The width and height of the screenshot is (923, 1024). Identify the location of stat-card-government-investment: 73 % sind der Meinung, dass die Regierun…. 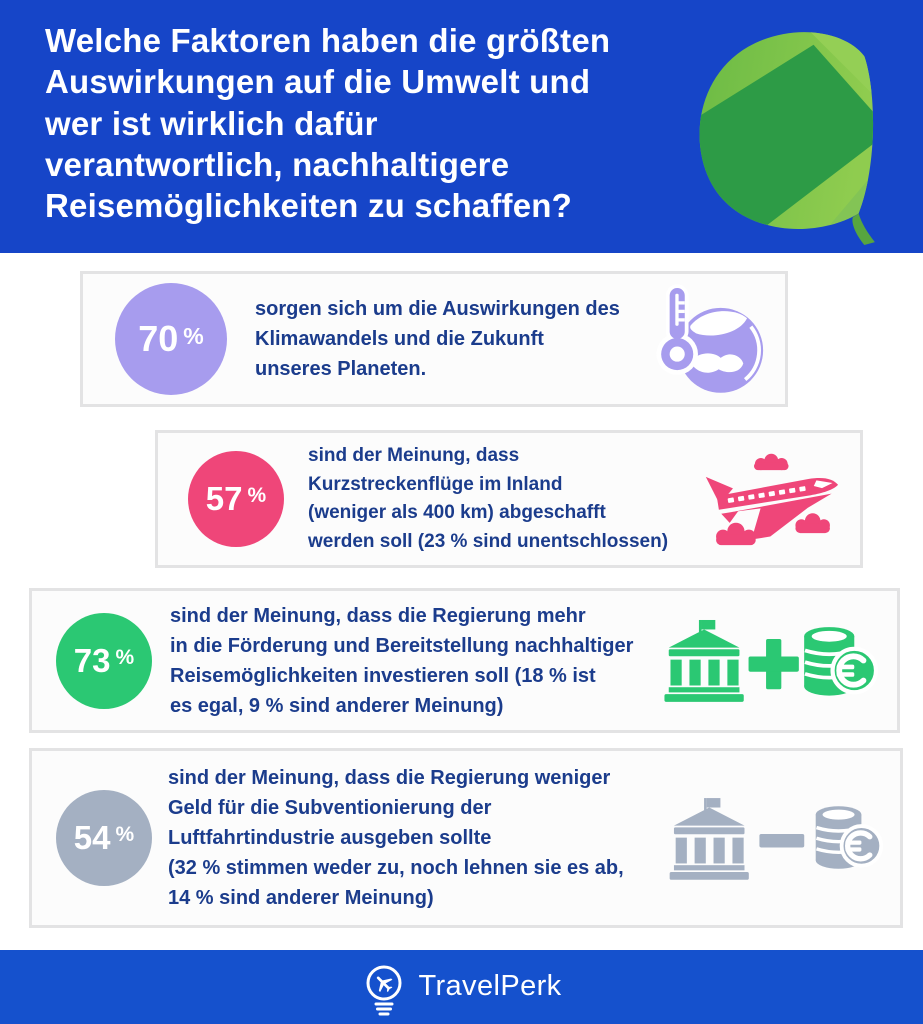
(464, 660).